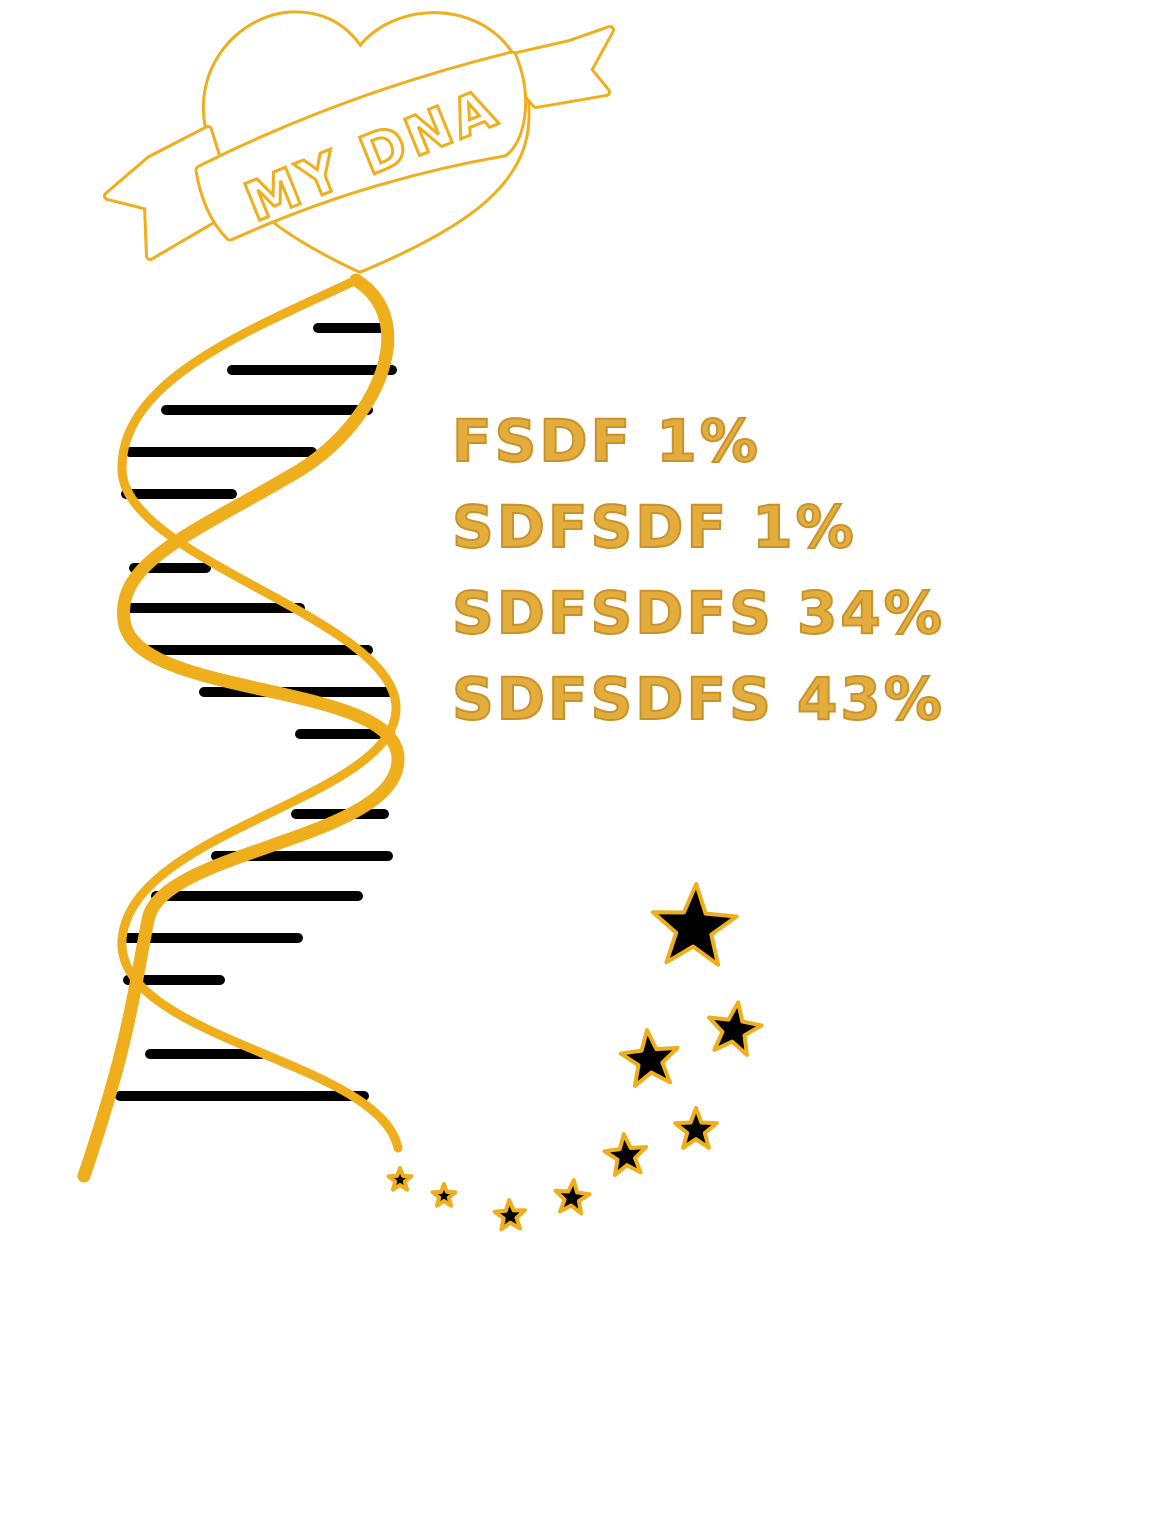 This screenshot has width=1152, height=1536. Describe the element at coordinates (698, 613) in the screenshot. I see `stat-line-3: SDFSDFS 34%` at that location.